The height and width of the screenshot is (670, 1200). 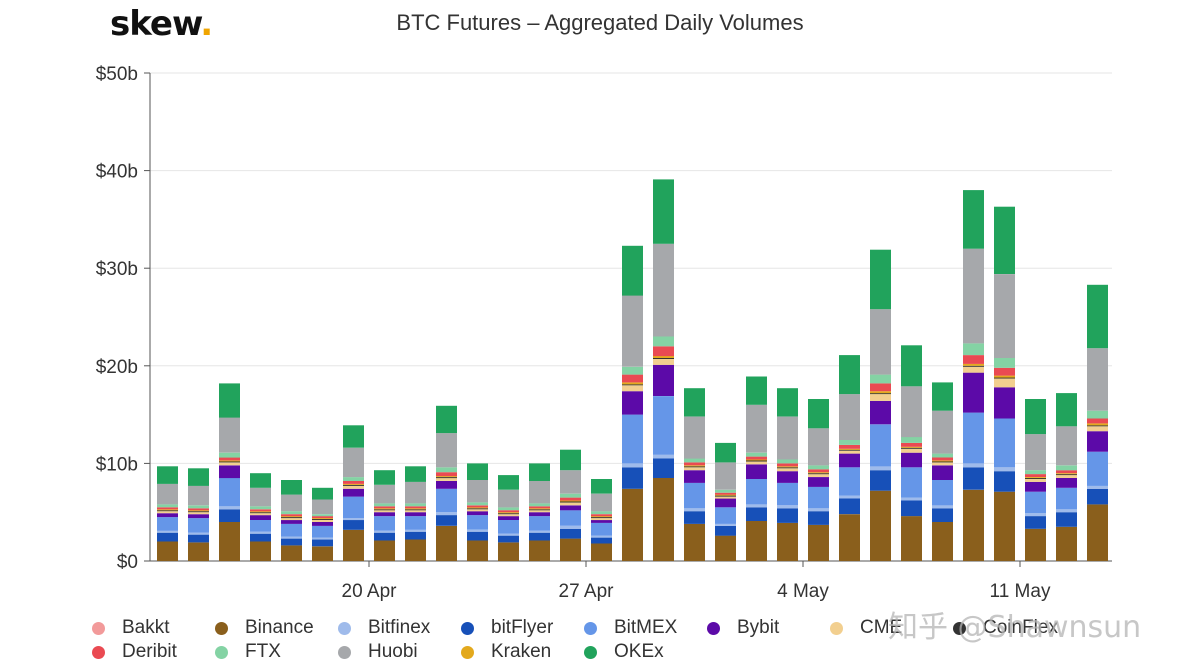 I want to click on legend-item-kraken: Kraken, so click(x=522, y=652).